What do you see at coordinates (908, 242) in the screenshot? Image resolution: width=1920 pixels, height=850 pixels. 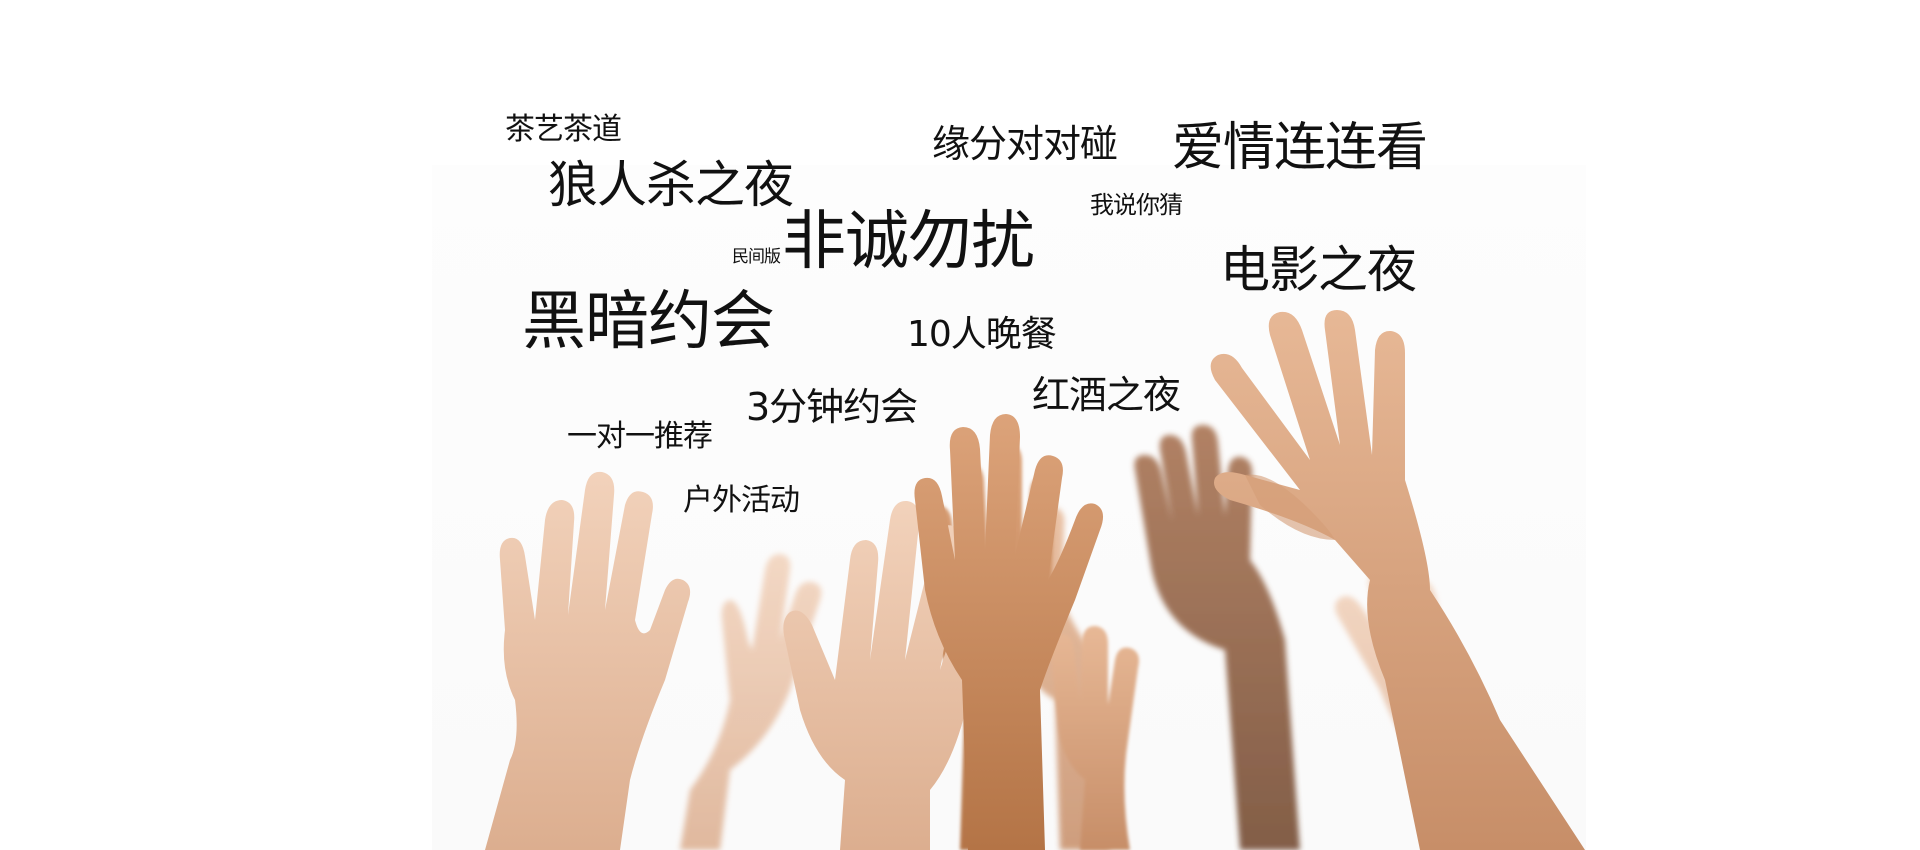 I see `word-if-you-are-the-one: 非诚勿扰` at bounding box center [908, 242].